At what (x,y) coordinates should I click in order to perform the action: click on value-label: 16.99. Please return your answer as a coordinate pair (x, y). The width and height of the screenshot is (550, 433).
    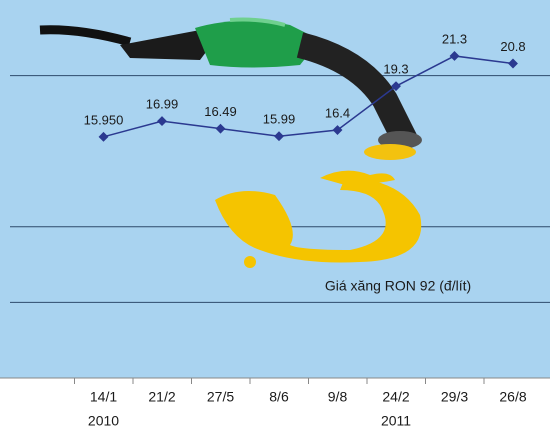
    Looking at the image, I should click on (162, 104).